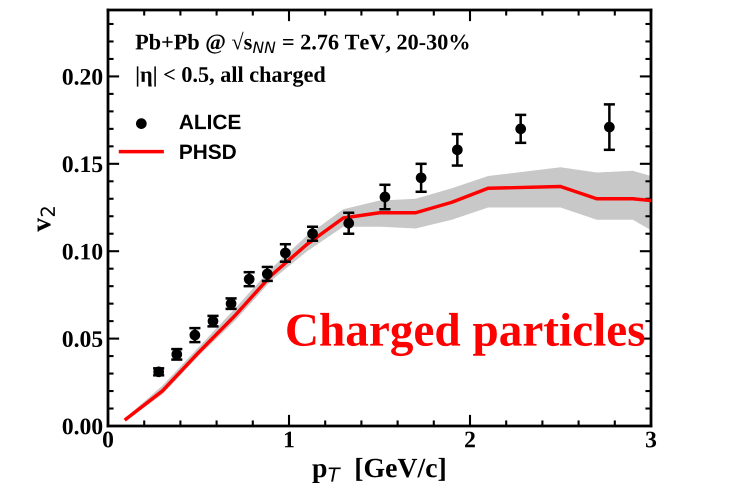  What do you see at coordinates (82, 76) in the screenshot?
I see `y-tick-label: 0.20` at bounding box center [82, 76].